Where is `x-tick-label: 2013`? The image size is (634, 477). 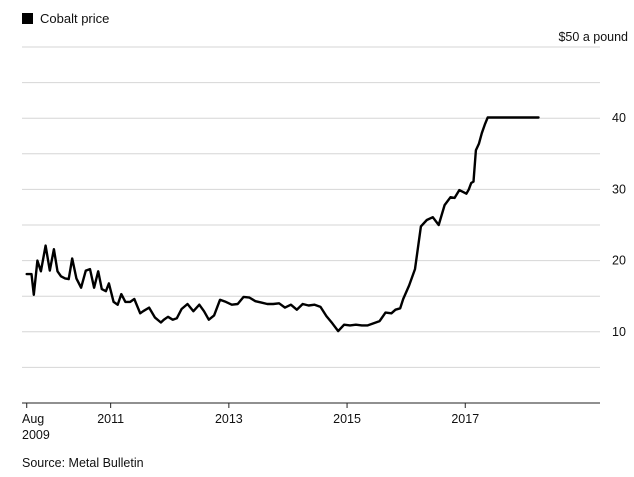
x-tick-label: 2013 is located at coordinates (229, 419).